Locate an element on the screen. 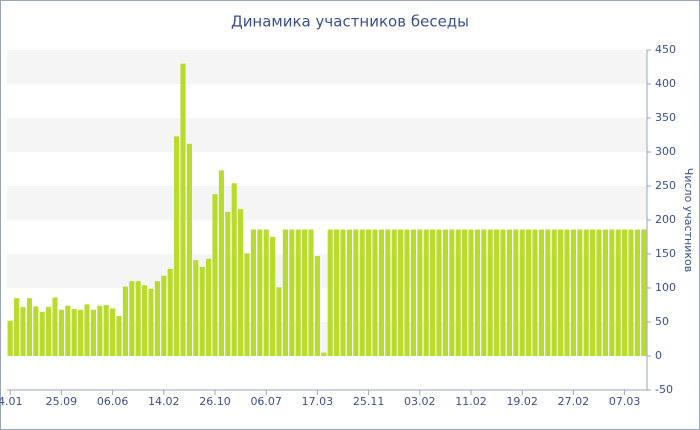  x-tick-label: 06.06 is located at coordinates (113, 401).